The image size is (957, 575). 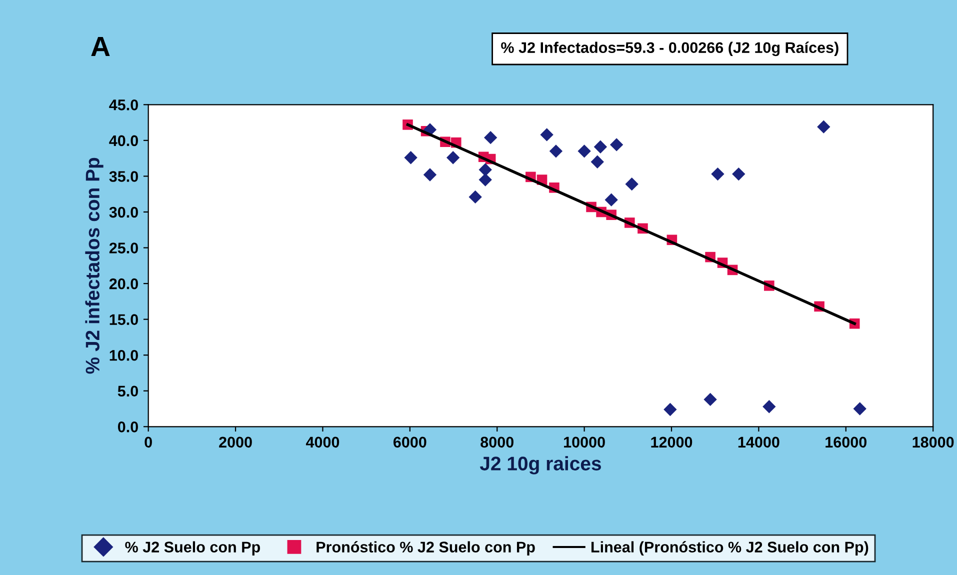 I want to click on y-tick-label: 30.0, so click(x=123, y=212).